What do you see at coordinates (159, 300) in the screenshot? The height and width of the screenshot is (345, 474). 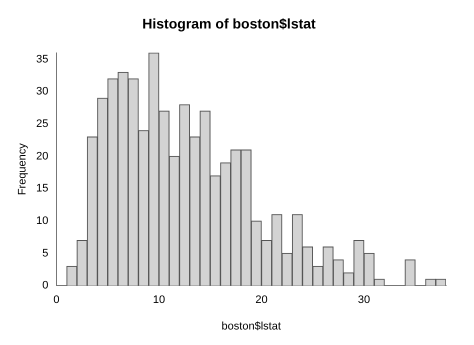 I see `x-tick-label: 10` at bounding box center [159, 300].